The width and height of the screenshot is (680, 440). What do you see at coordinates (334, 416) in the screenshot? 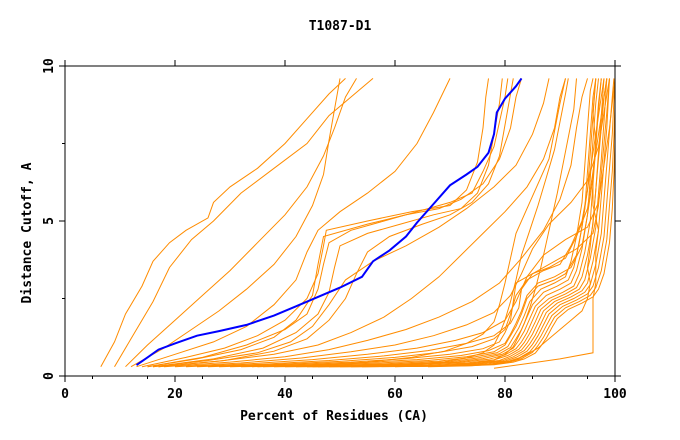
I see `x-axis-label: Percent of Residues (CA)` at bounding box center [334, 416].